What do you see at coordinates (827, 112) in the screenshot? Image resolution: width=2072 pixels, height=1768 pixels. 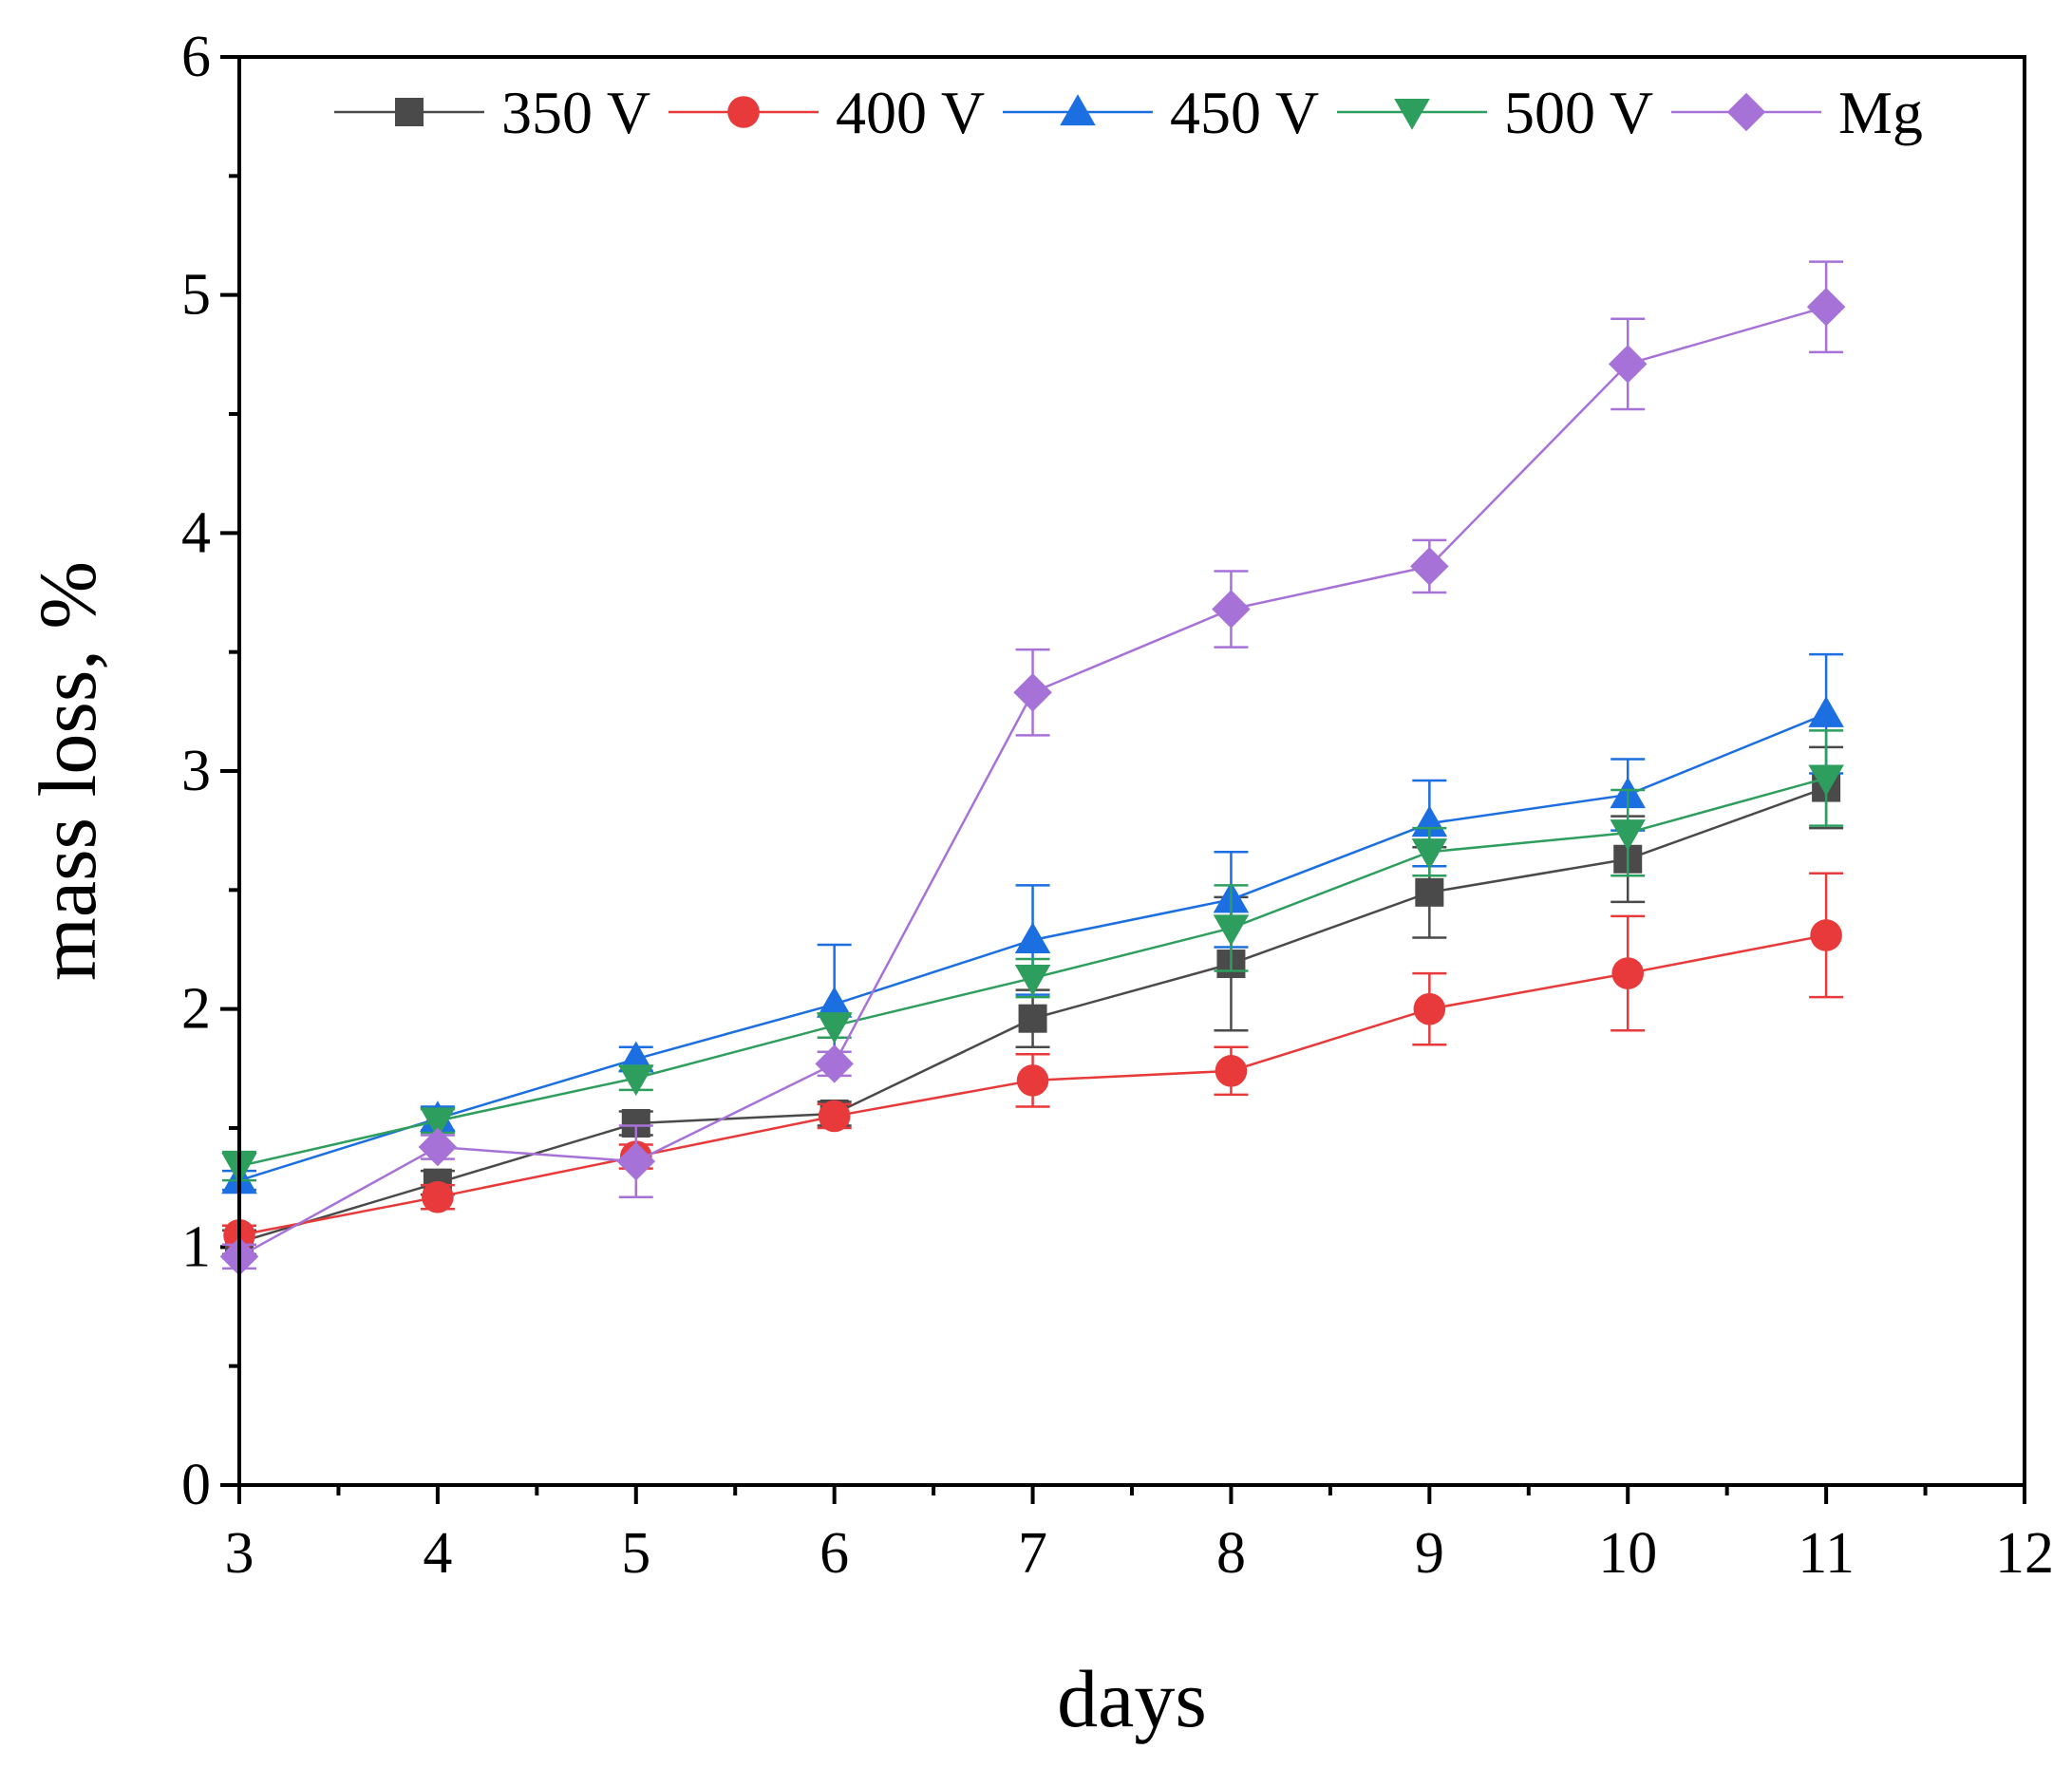 I see `legend-entry: 400 V` at bounding box center [827, 112].